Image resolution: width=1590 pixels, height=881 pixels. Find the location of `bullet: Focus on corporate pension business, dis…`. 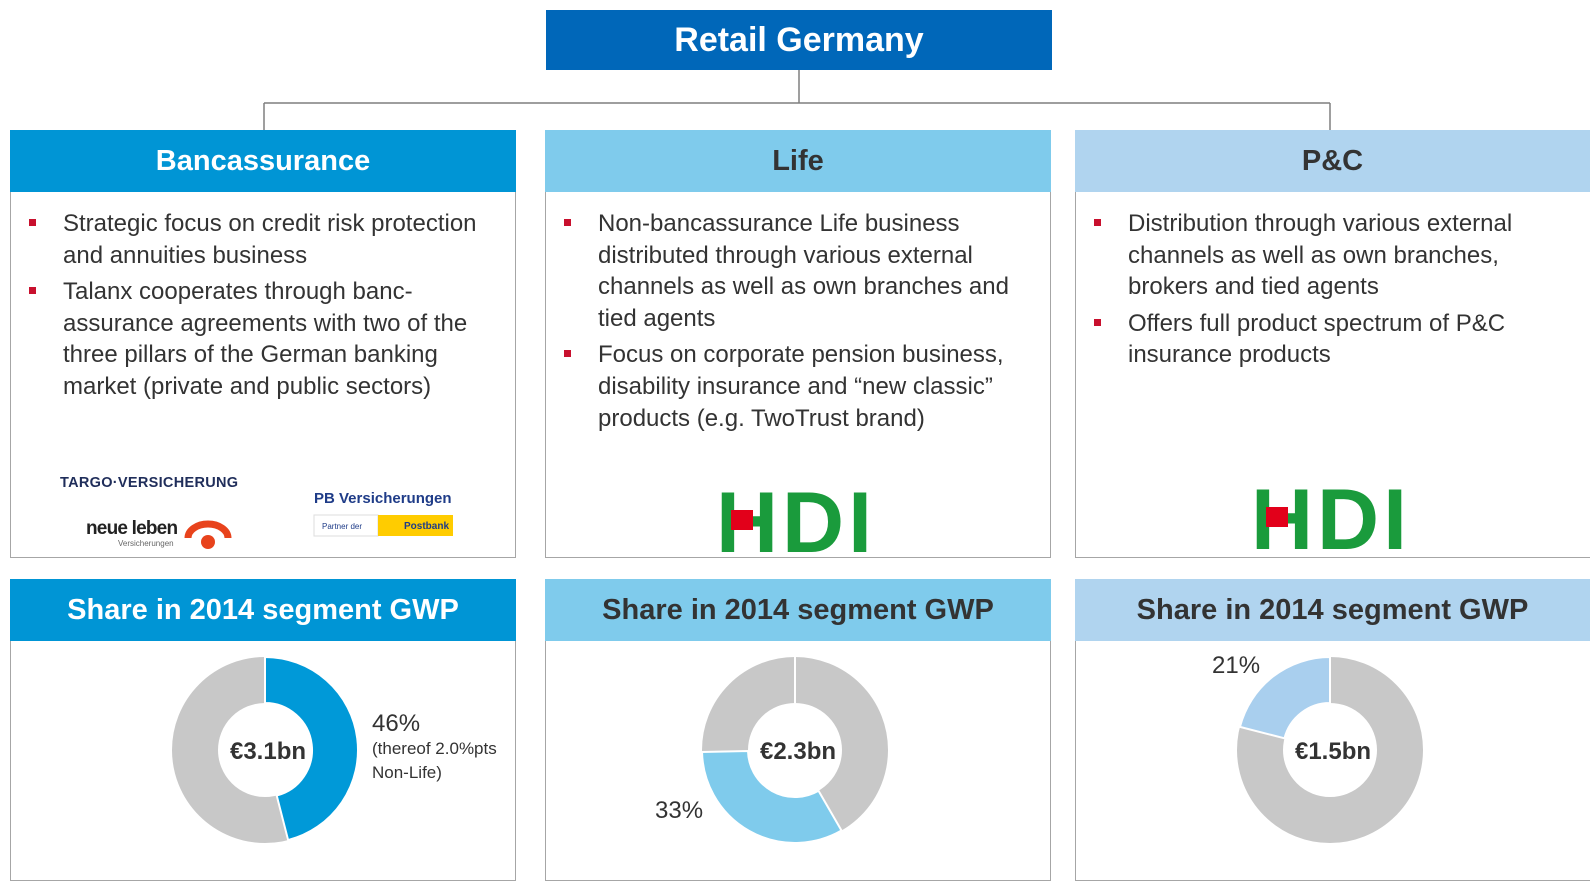

bullet: Focus on corporate pension business, dis… is located at coordinates (801, 386).